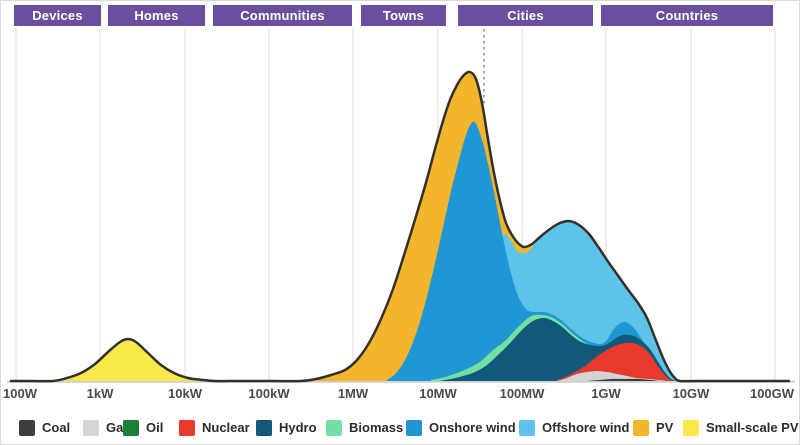 The height and width of the screenshot is (445, 800). I want to click on legend-label-coal: Coal, so click(56, 427).